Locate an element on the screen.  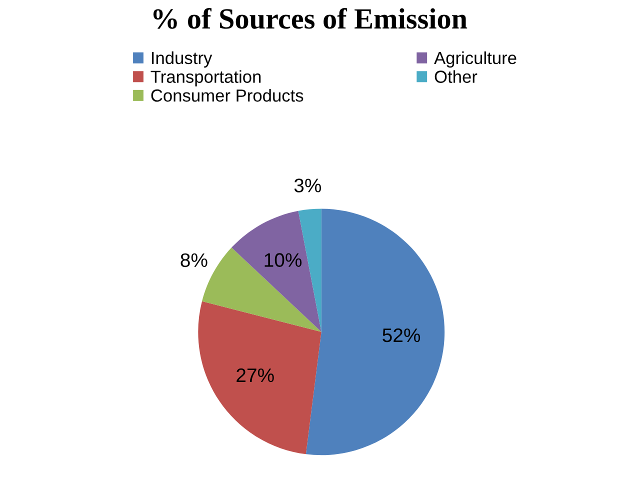
data-label: 27% is located at coordinates (255, 375).